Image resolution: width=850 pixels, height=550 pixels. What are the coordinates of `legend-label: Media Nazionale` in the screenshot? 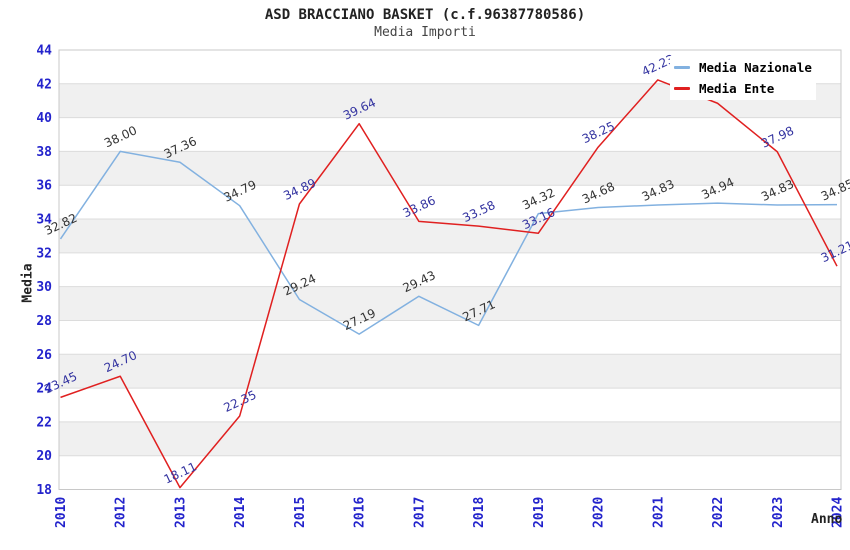 It's located at (755, 67).